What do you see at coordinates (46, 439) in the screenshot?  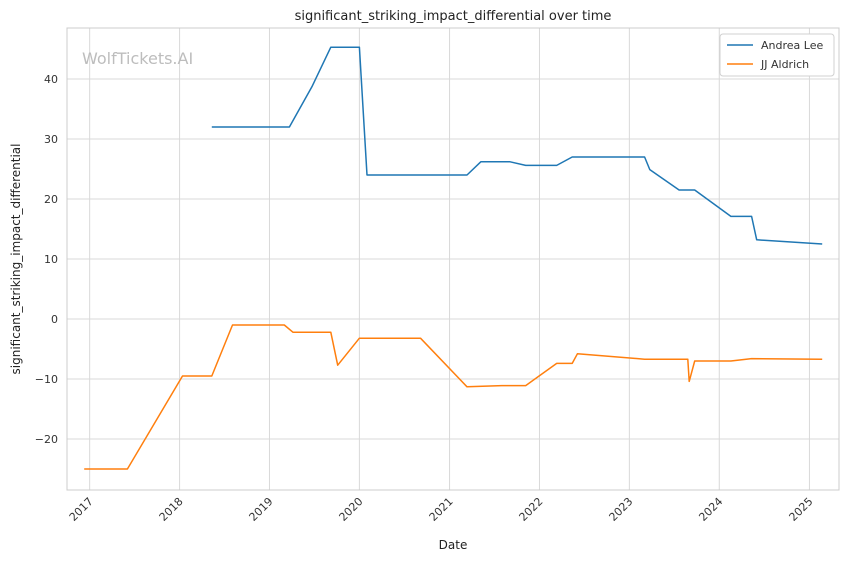 I see `y-tick-label: −20` at bounding box center [46, 439].